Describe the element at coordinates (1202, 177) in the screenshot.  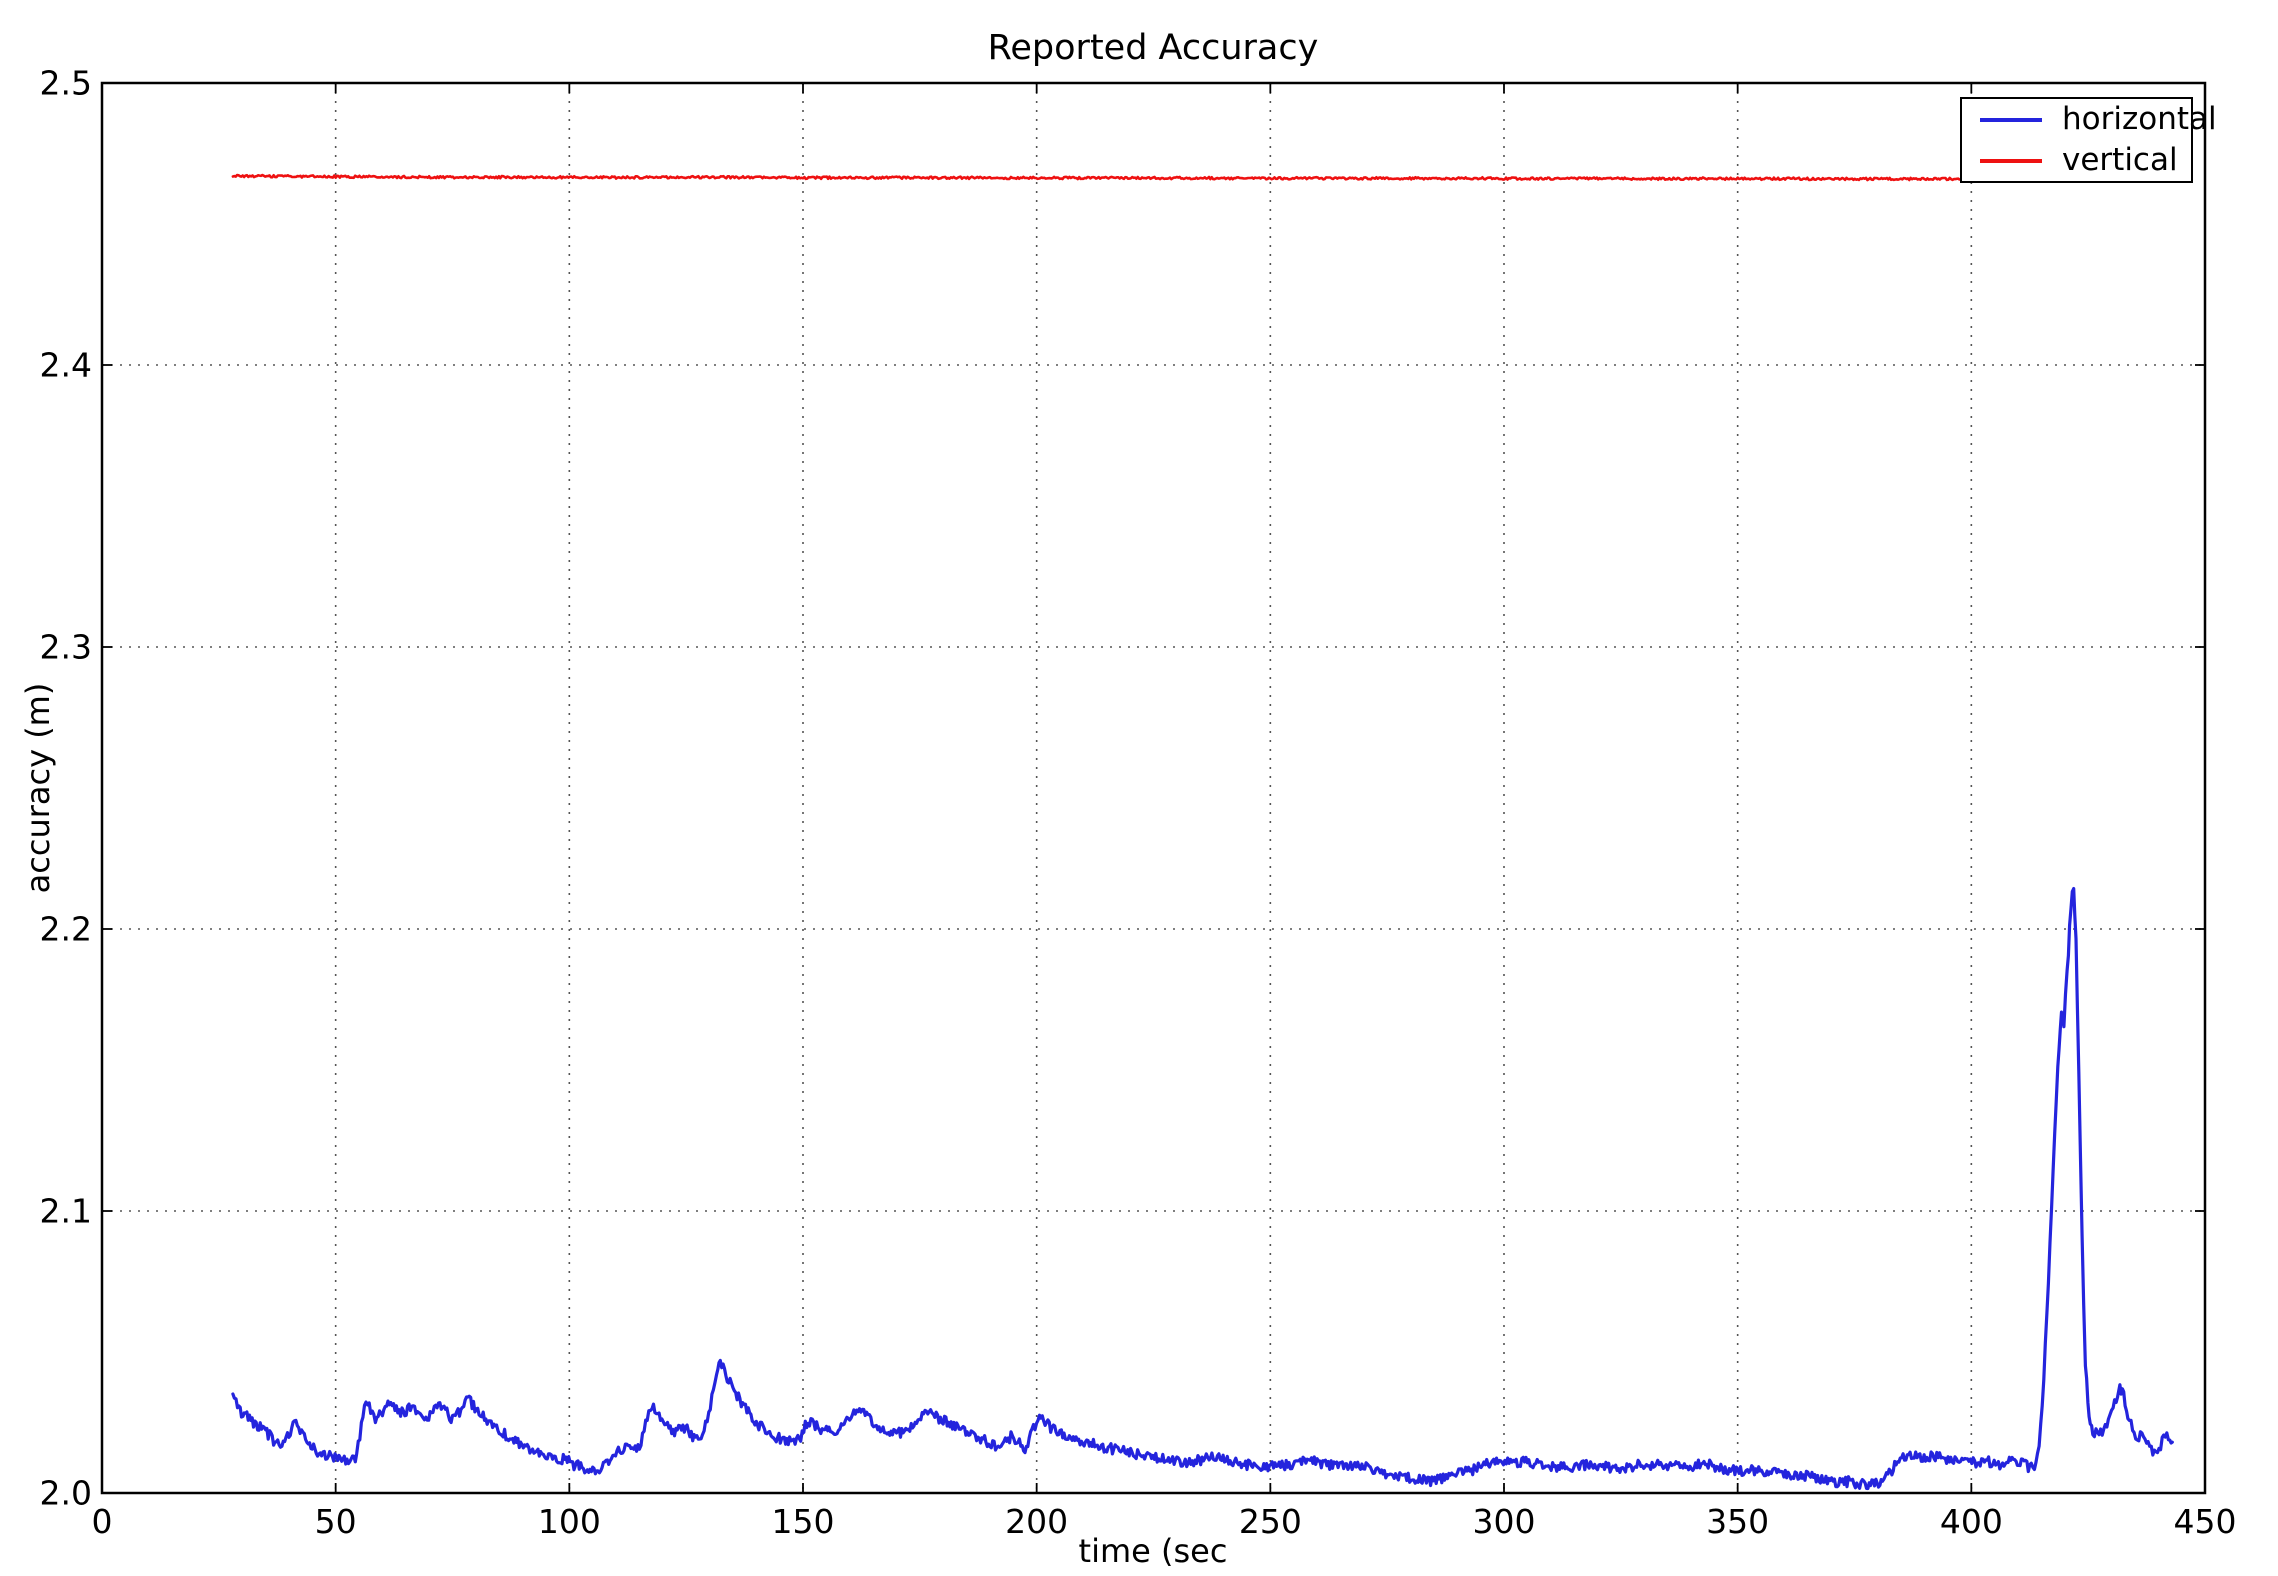
I see `vertical-series-line` at that location.